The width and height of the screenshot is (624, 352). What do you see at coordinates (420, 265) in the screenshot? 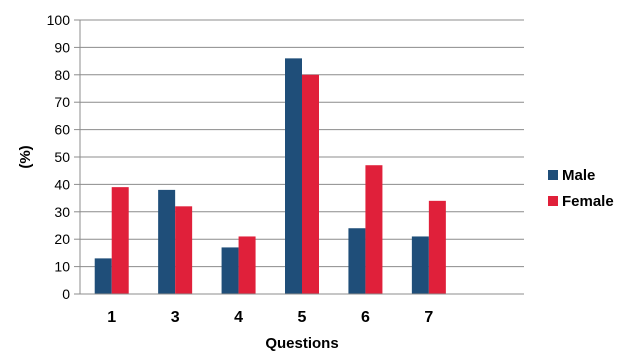
I see `bar-male-q7` at bounding box center [420, 265].